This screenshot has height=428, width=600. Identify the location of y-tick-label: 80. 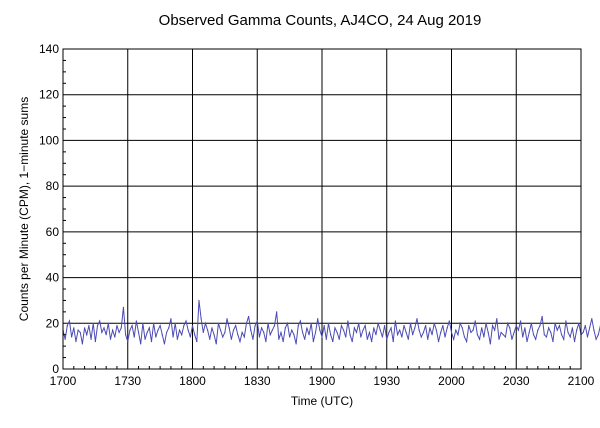
(53, 186).